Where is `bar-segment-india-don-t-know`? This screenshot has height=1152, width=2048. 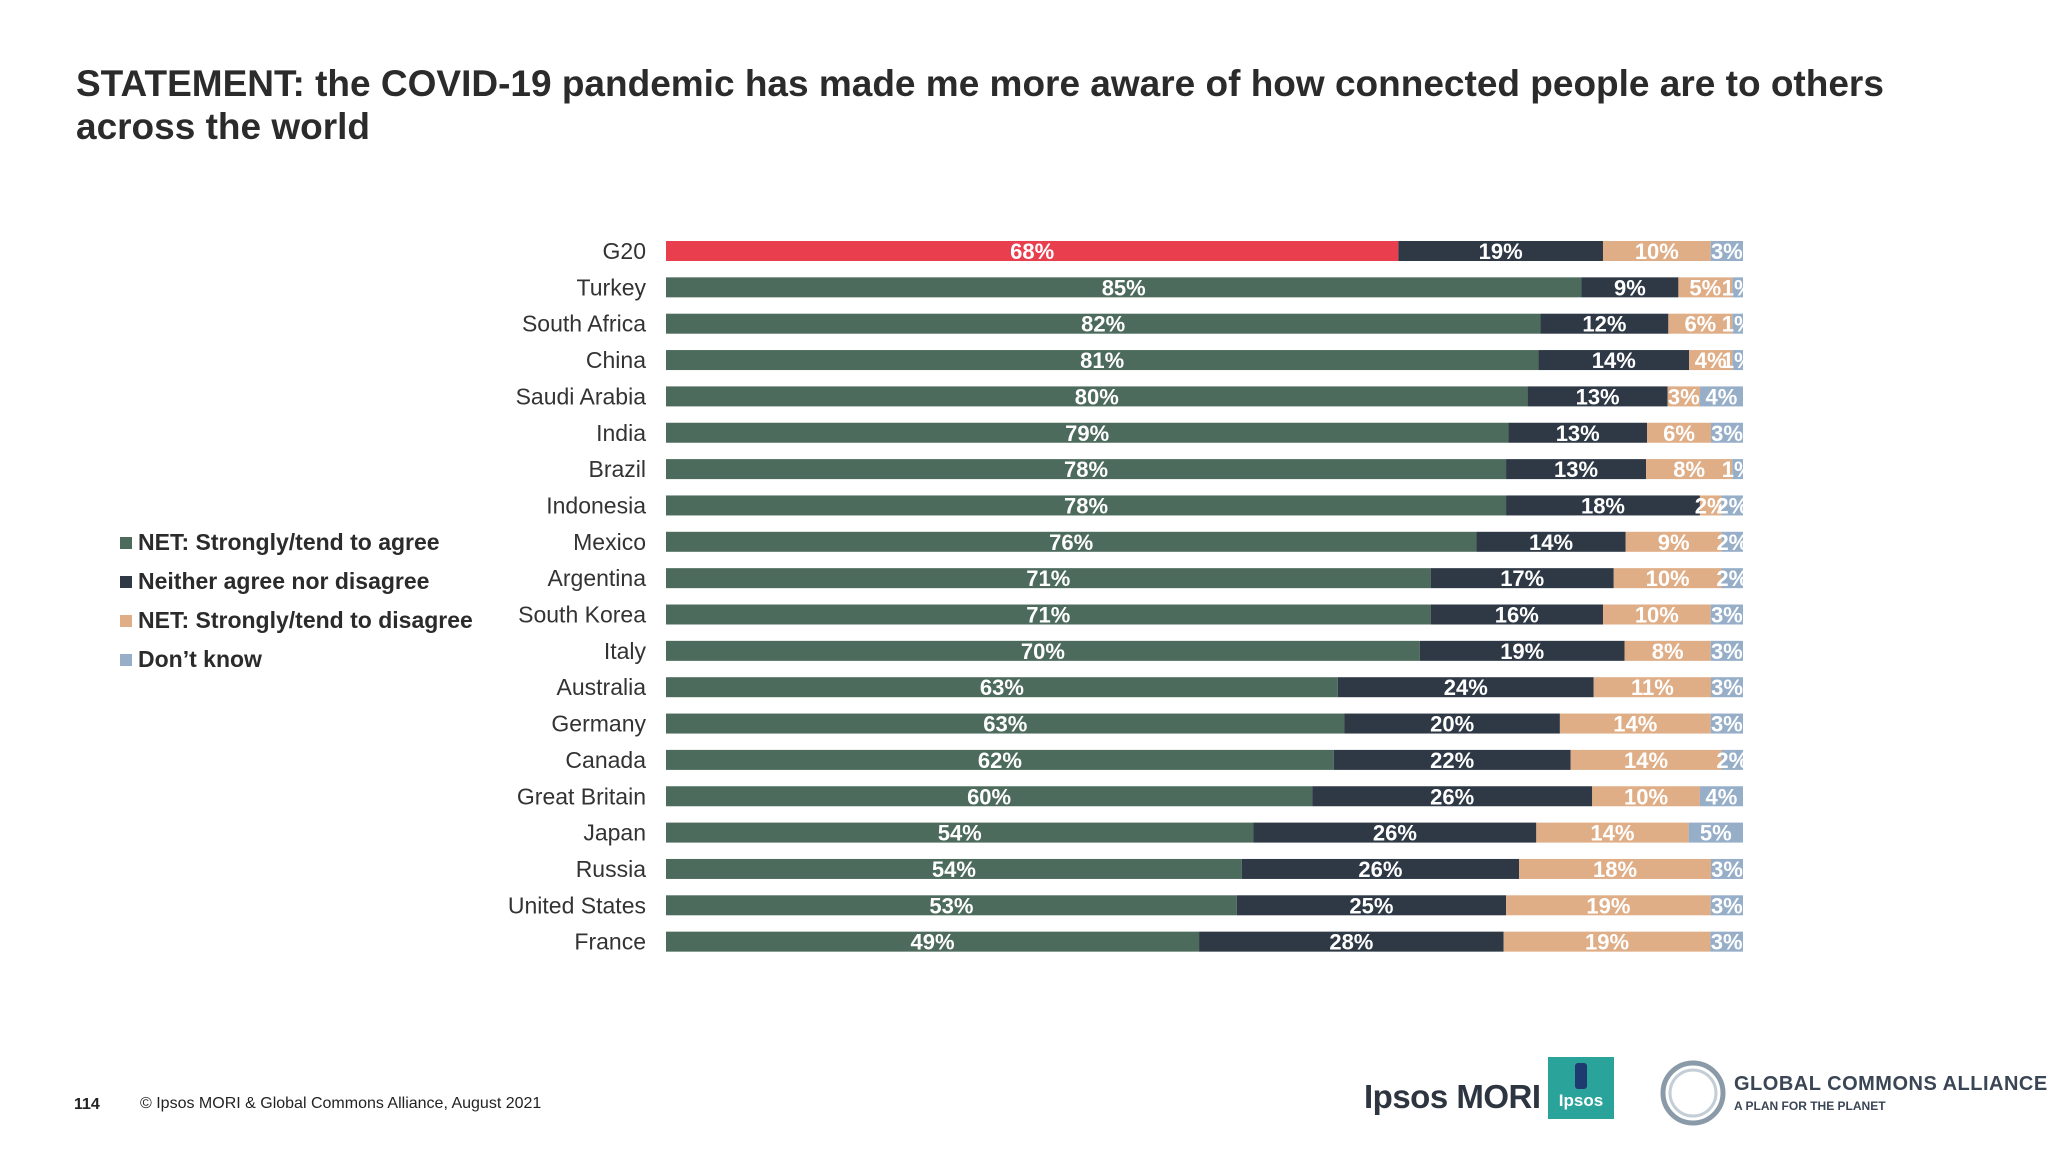 bar-segment-india-don-t-know is located at coordinates (1727, 432).